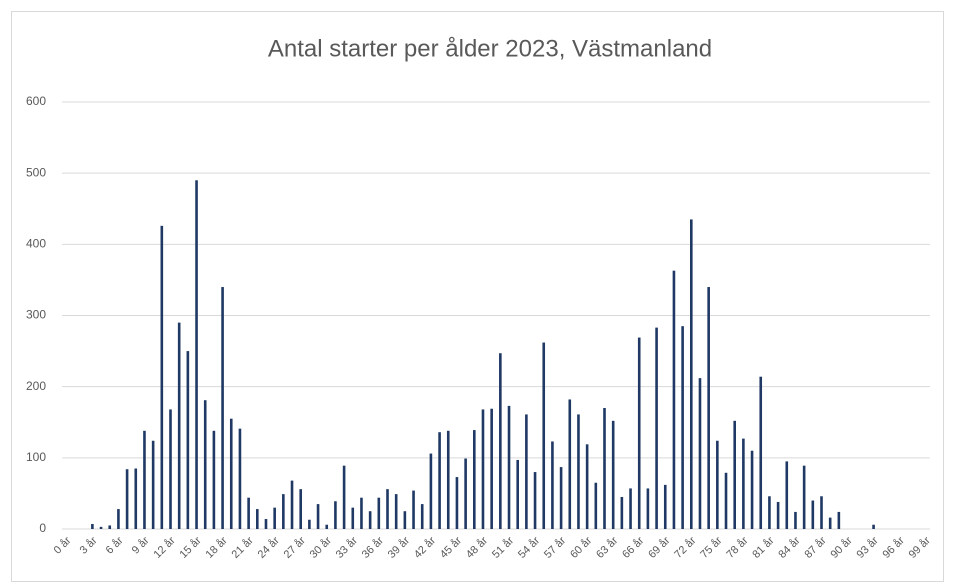 This screenshot has height=587, width=955. Describe the element at coordinates (42, 528) in the screenshot. I see `y-tick-label: 0` at that location.